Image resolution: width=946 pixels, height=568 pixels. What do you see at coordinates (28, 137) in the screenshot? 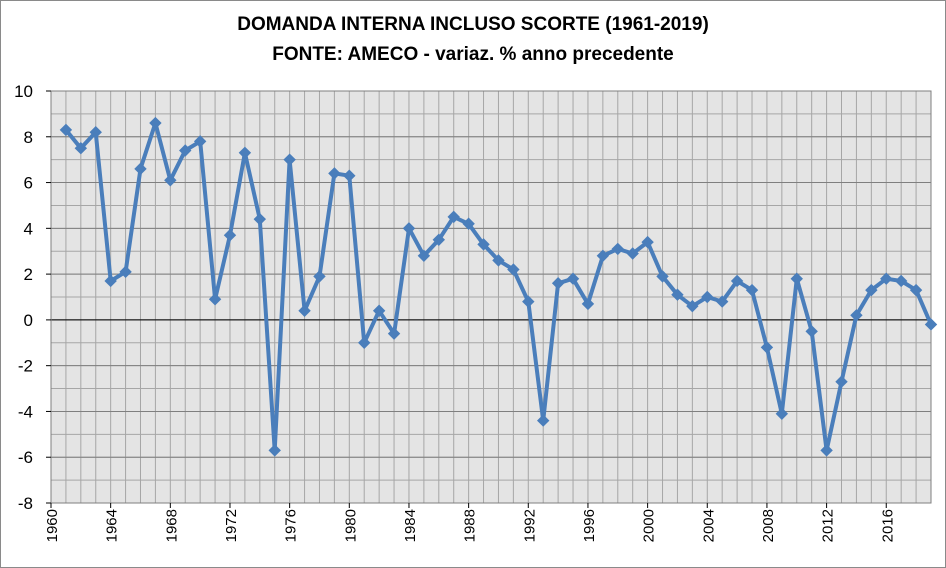
I see `y-tick-label: 8` at bounding box center [28, 137].